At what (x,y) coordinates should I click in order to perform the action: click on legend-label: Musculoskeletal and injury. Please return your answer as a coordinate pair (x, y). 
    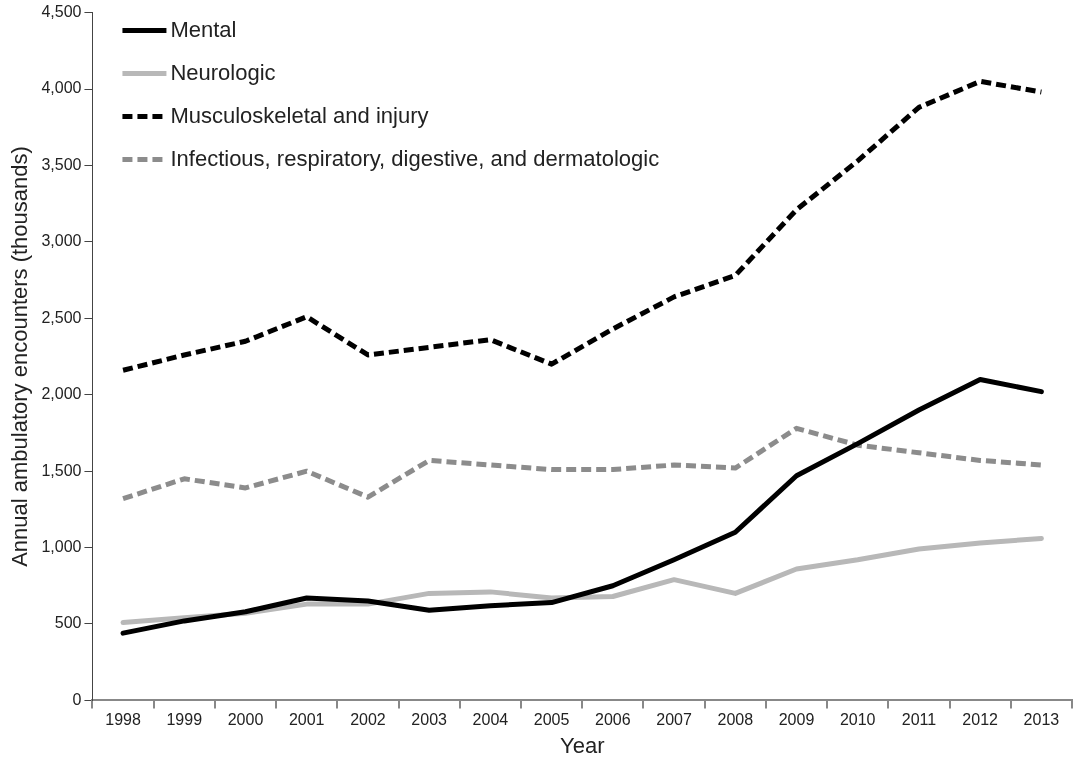
    Looking at the image, I should click on (299, 115).